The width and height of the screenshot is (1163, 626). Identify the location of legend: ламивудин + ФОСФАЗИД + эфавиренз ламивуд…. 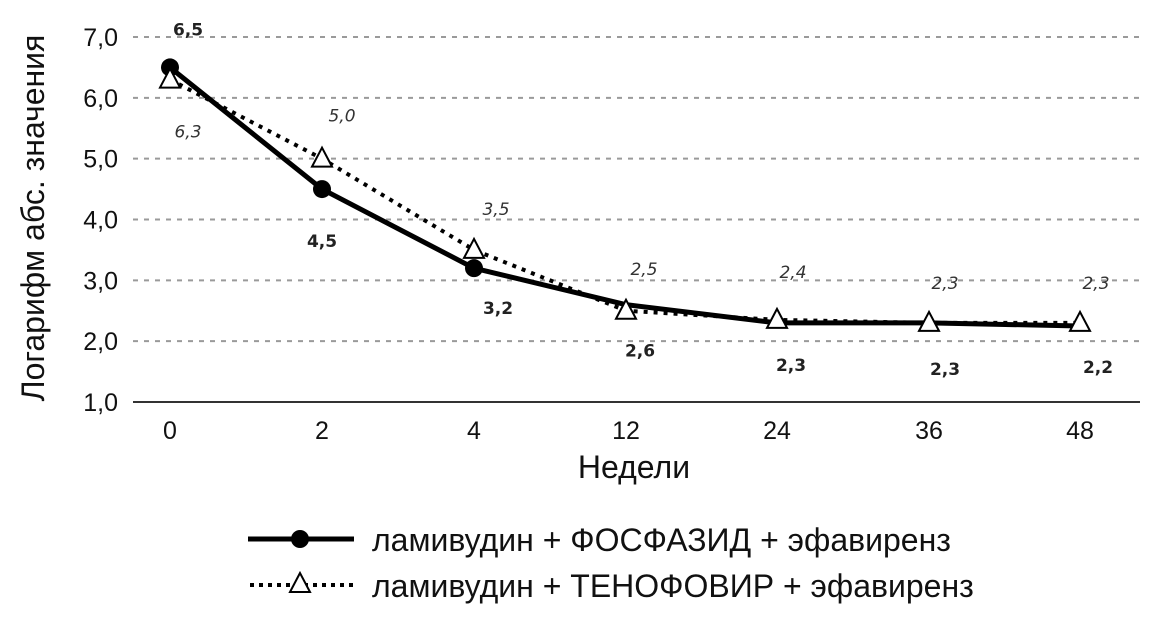
(611, 563).